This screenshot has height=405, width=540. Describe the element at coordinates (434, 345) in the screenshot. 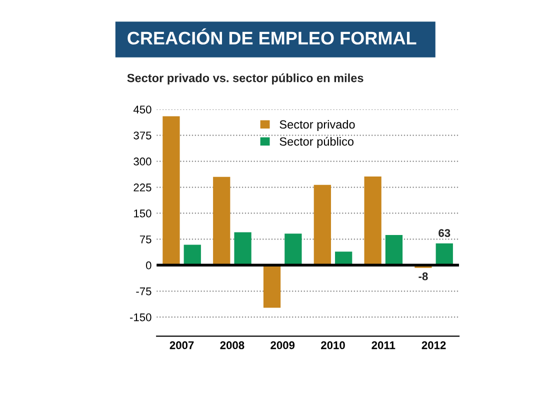

I see `x-tick-label: 2012` at that location.